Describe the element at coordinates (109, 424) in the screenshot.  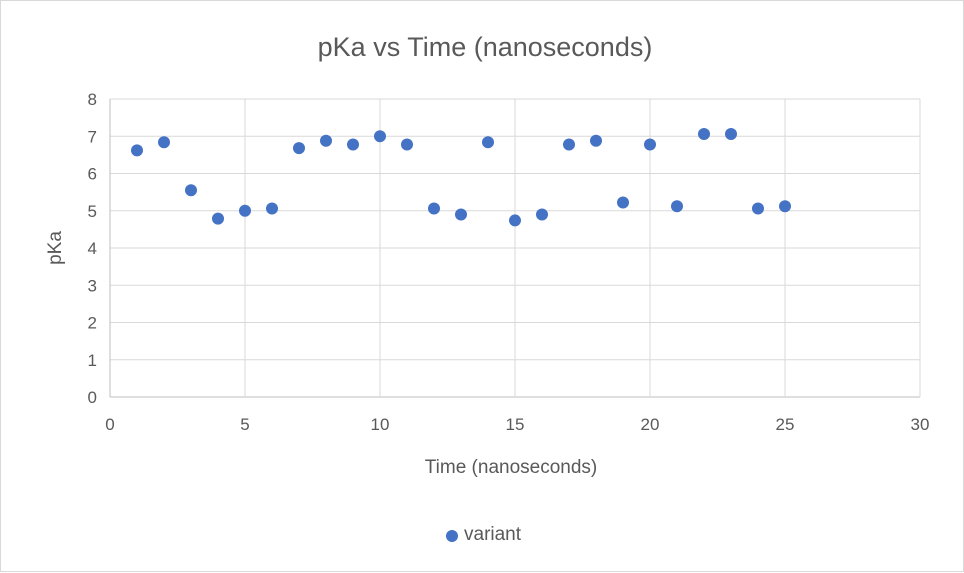
I see `x-tick-label: 0` at that location.